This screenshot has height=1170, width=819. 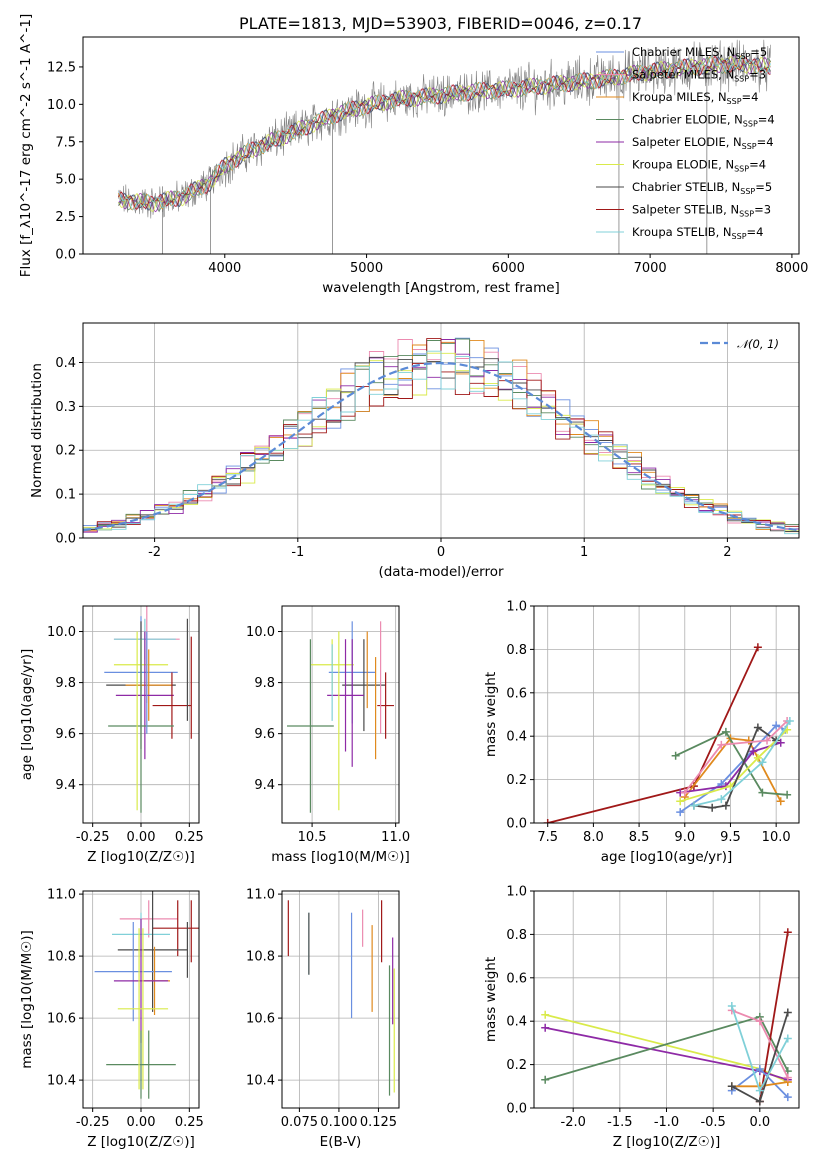 I want to click on weight-line-kroupa-miles, so click(x=733, y=769).